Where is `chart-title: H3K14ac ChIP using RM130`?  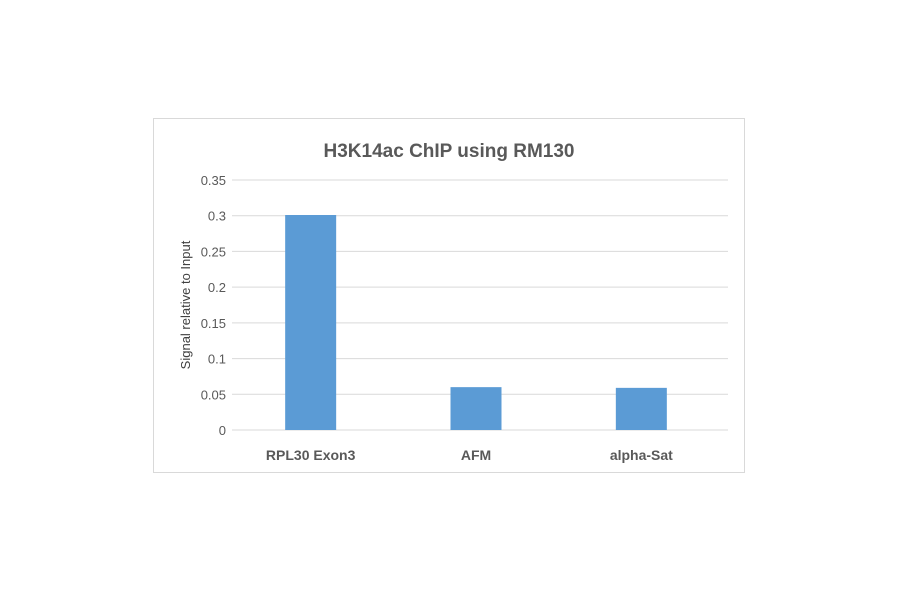 chart-title: H3K14ac ChIP using RM130 is located at coordinates (449, 151).